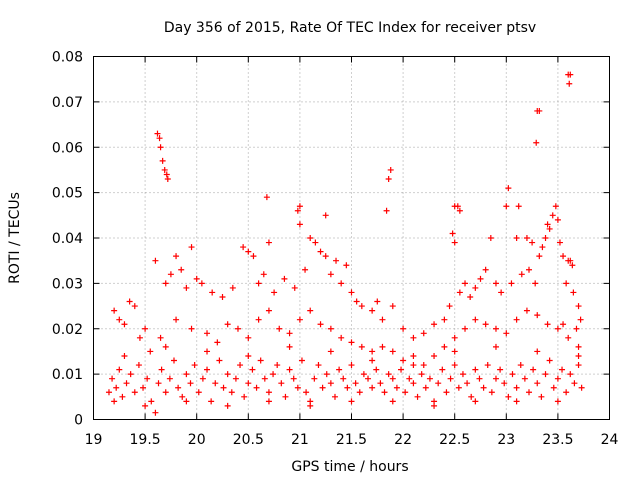  Describe the element at coordinates (557, 440) in the screenshot. I see `x-tick-label: 23.5` at that location.